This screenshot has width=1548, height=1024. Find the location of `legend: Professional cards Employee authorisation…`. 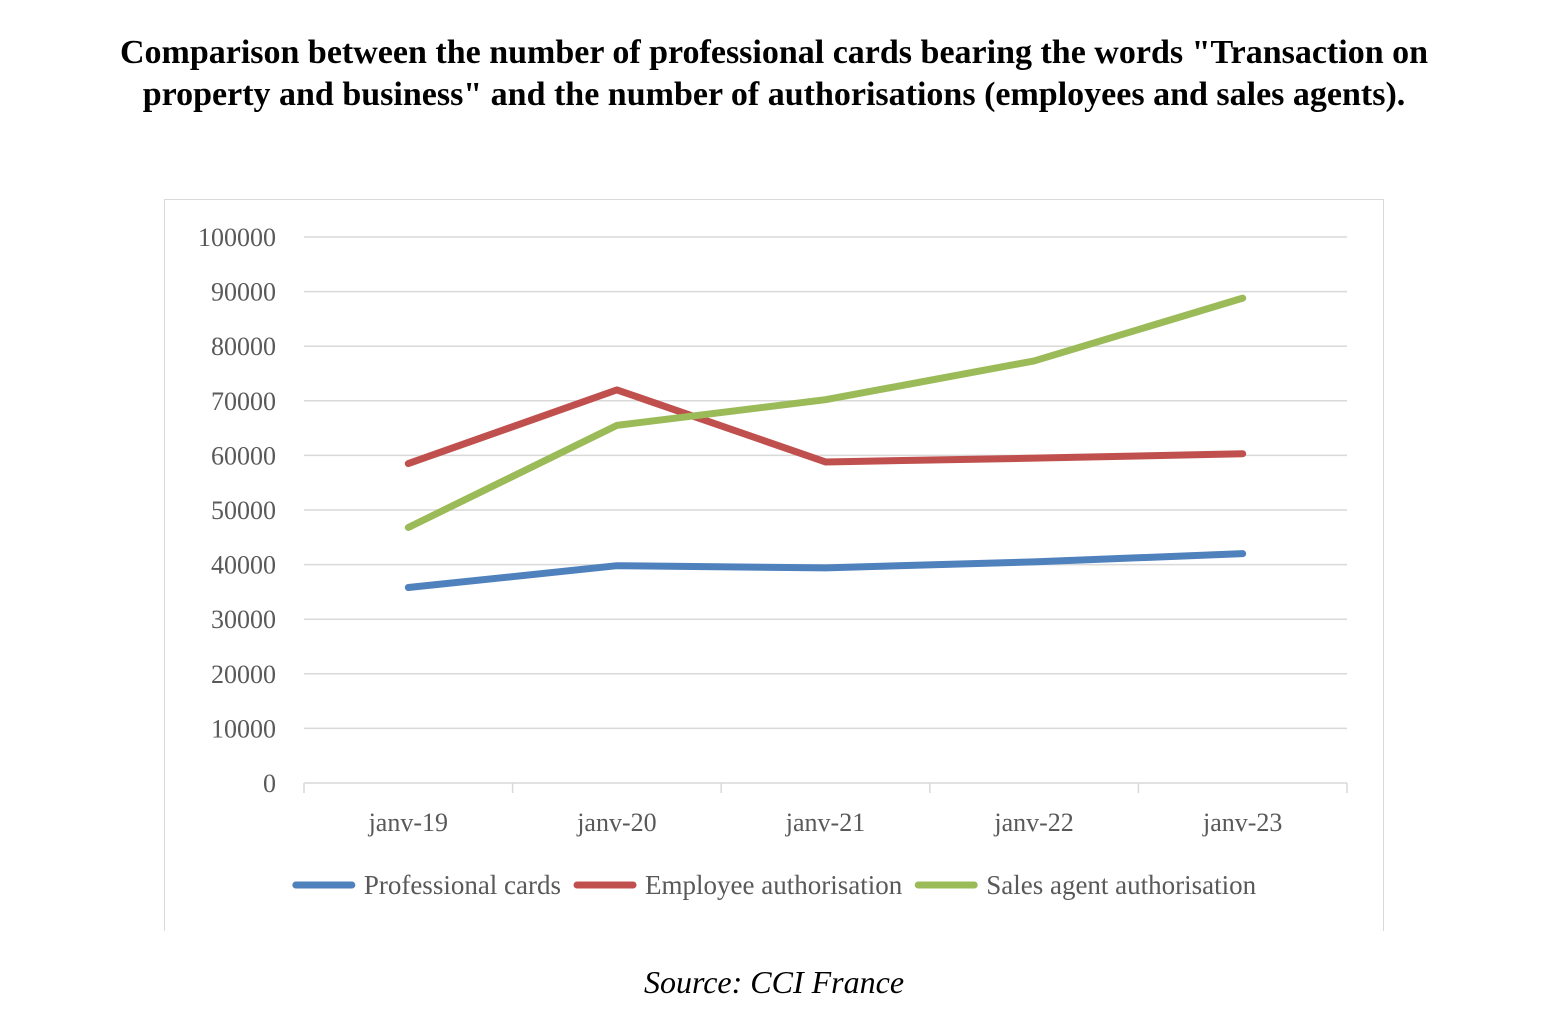

legend: Professional cards Employee authorisation… is located at coordinates (774, 885).